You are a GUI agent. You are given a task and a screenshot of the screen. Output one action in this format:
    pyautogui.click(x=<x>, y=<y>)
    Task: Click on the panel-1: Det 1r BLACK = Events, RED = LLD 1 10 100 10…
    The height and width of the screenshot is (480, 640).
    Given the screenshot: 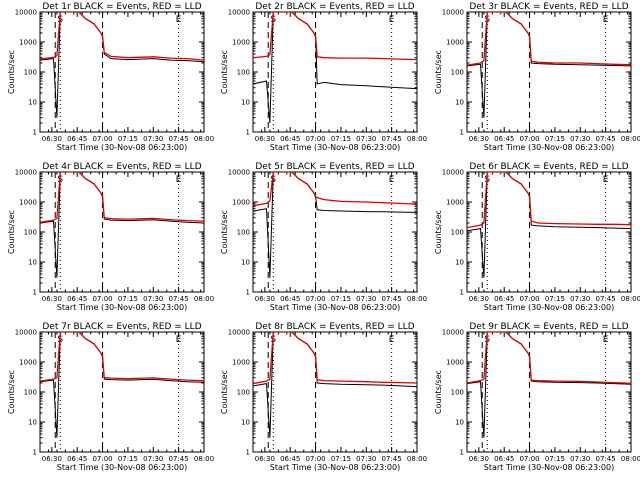 What is the action you would take?
    pyautogui.click(x=110, y=77)
    